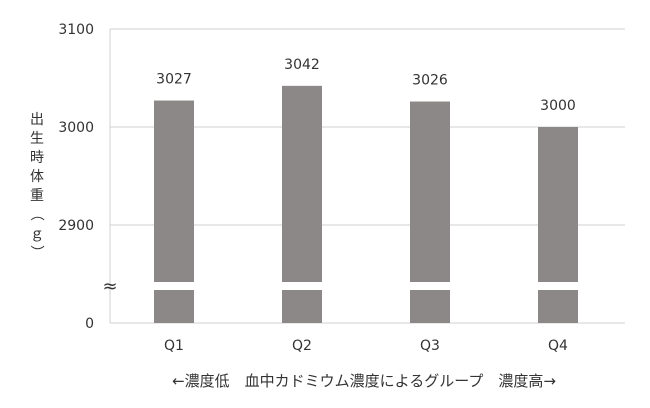 Image resolution: width=650 pixels, height=408 pixels. I want to click on data-label: 3042, so click(302, 65).